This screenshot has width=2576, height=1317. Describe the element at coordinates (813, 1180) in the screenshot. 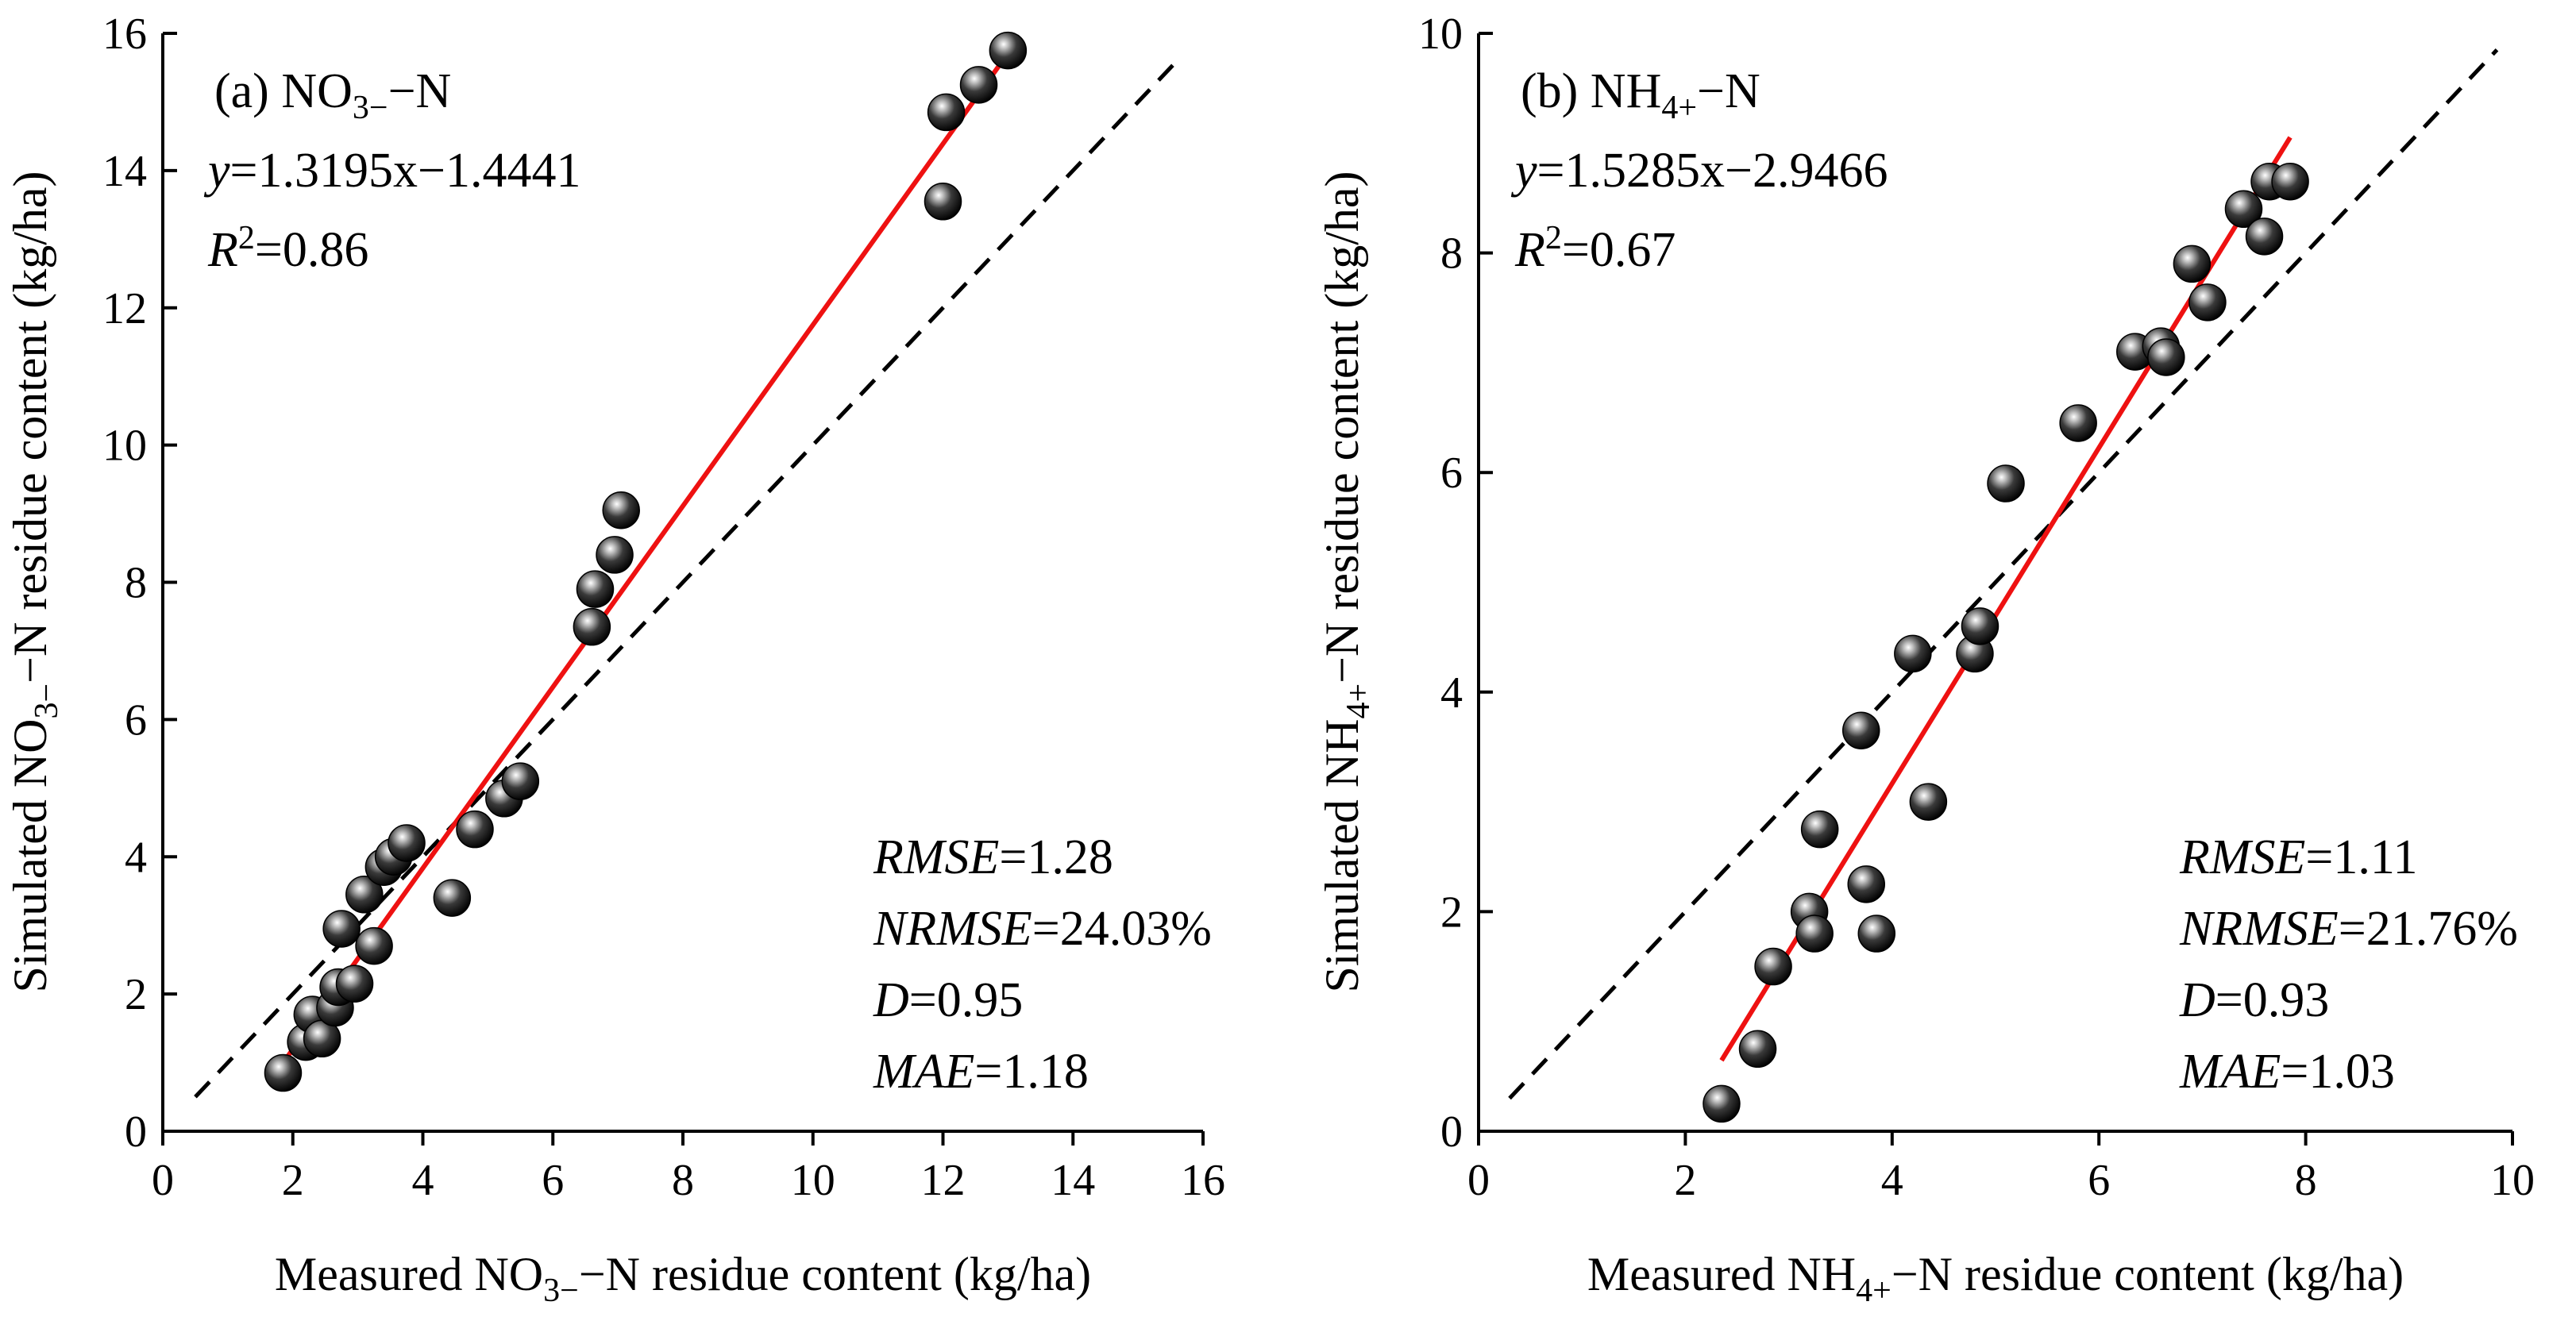

I see `panel-a-x-tick-label: 10` at that location.